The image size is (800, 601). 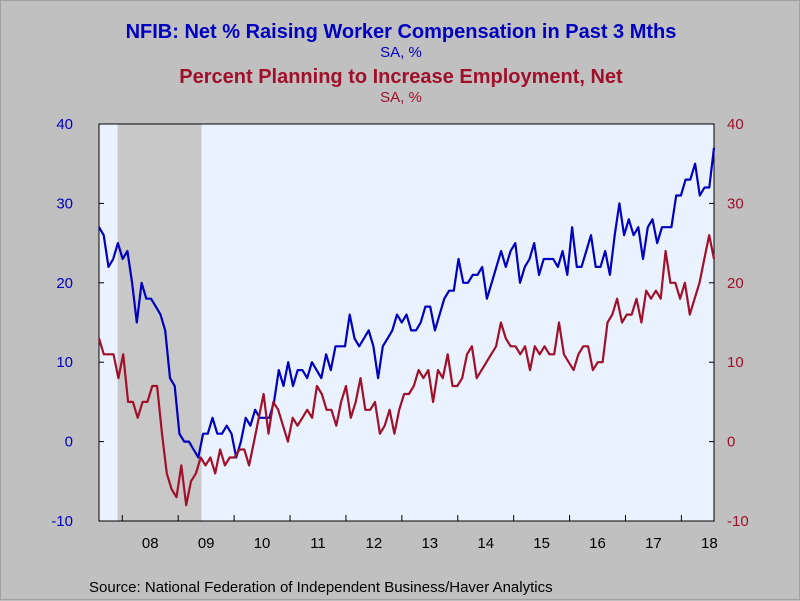 I want to click on left-axis-label: -10, so click(x=62, y=521).